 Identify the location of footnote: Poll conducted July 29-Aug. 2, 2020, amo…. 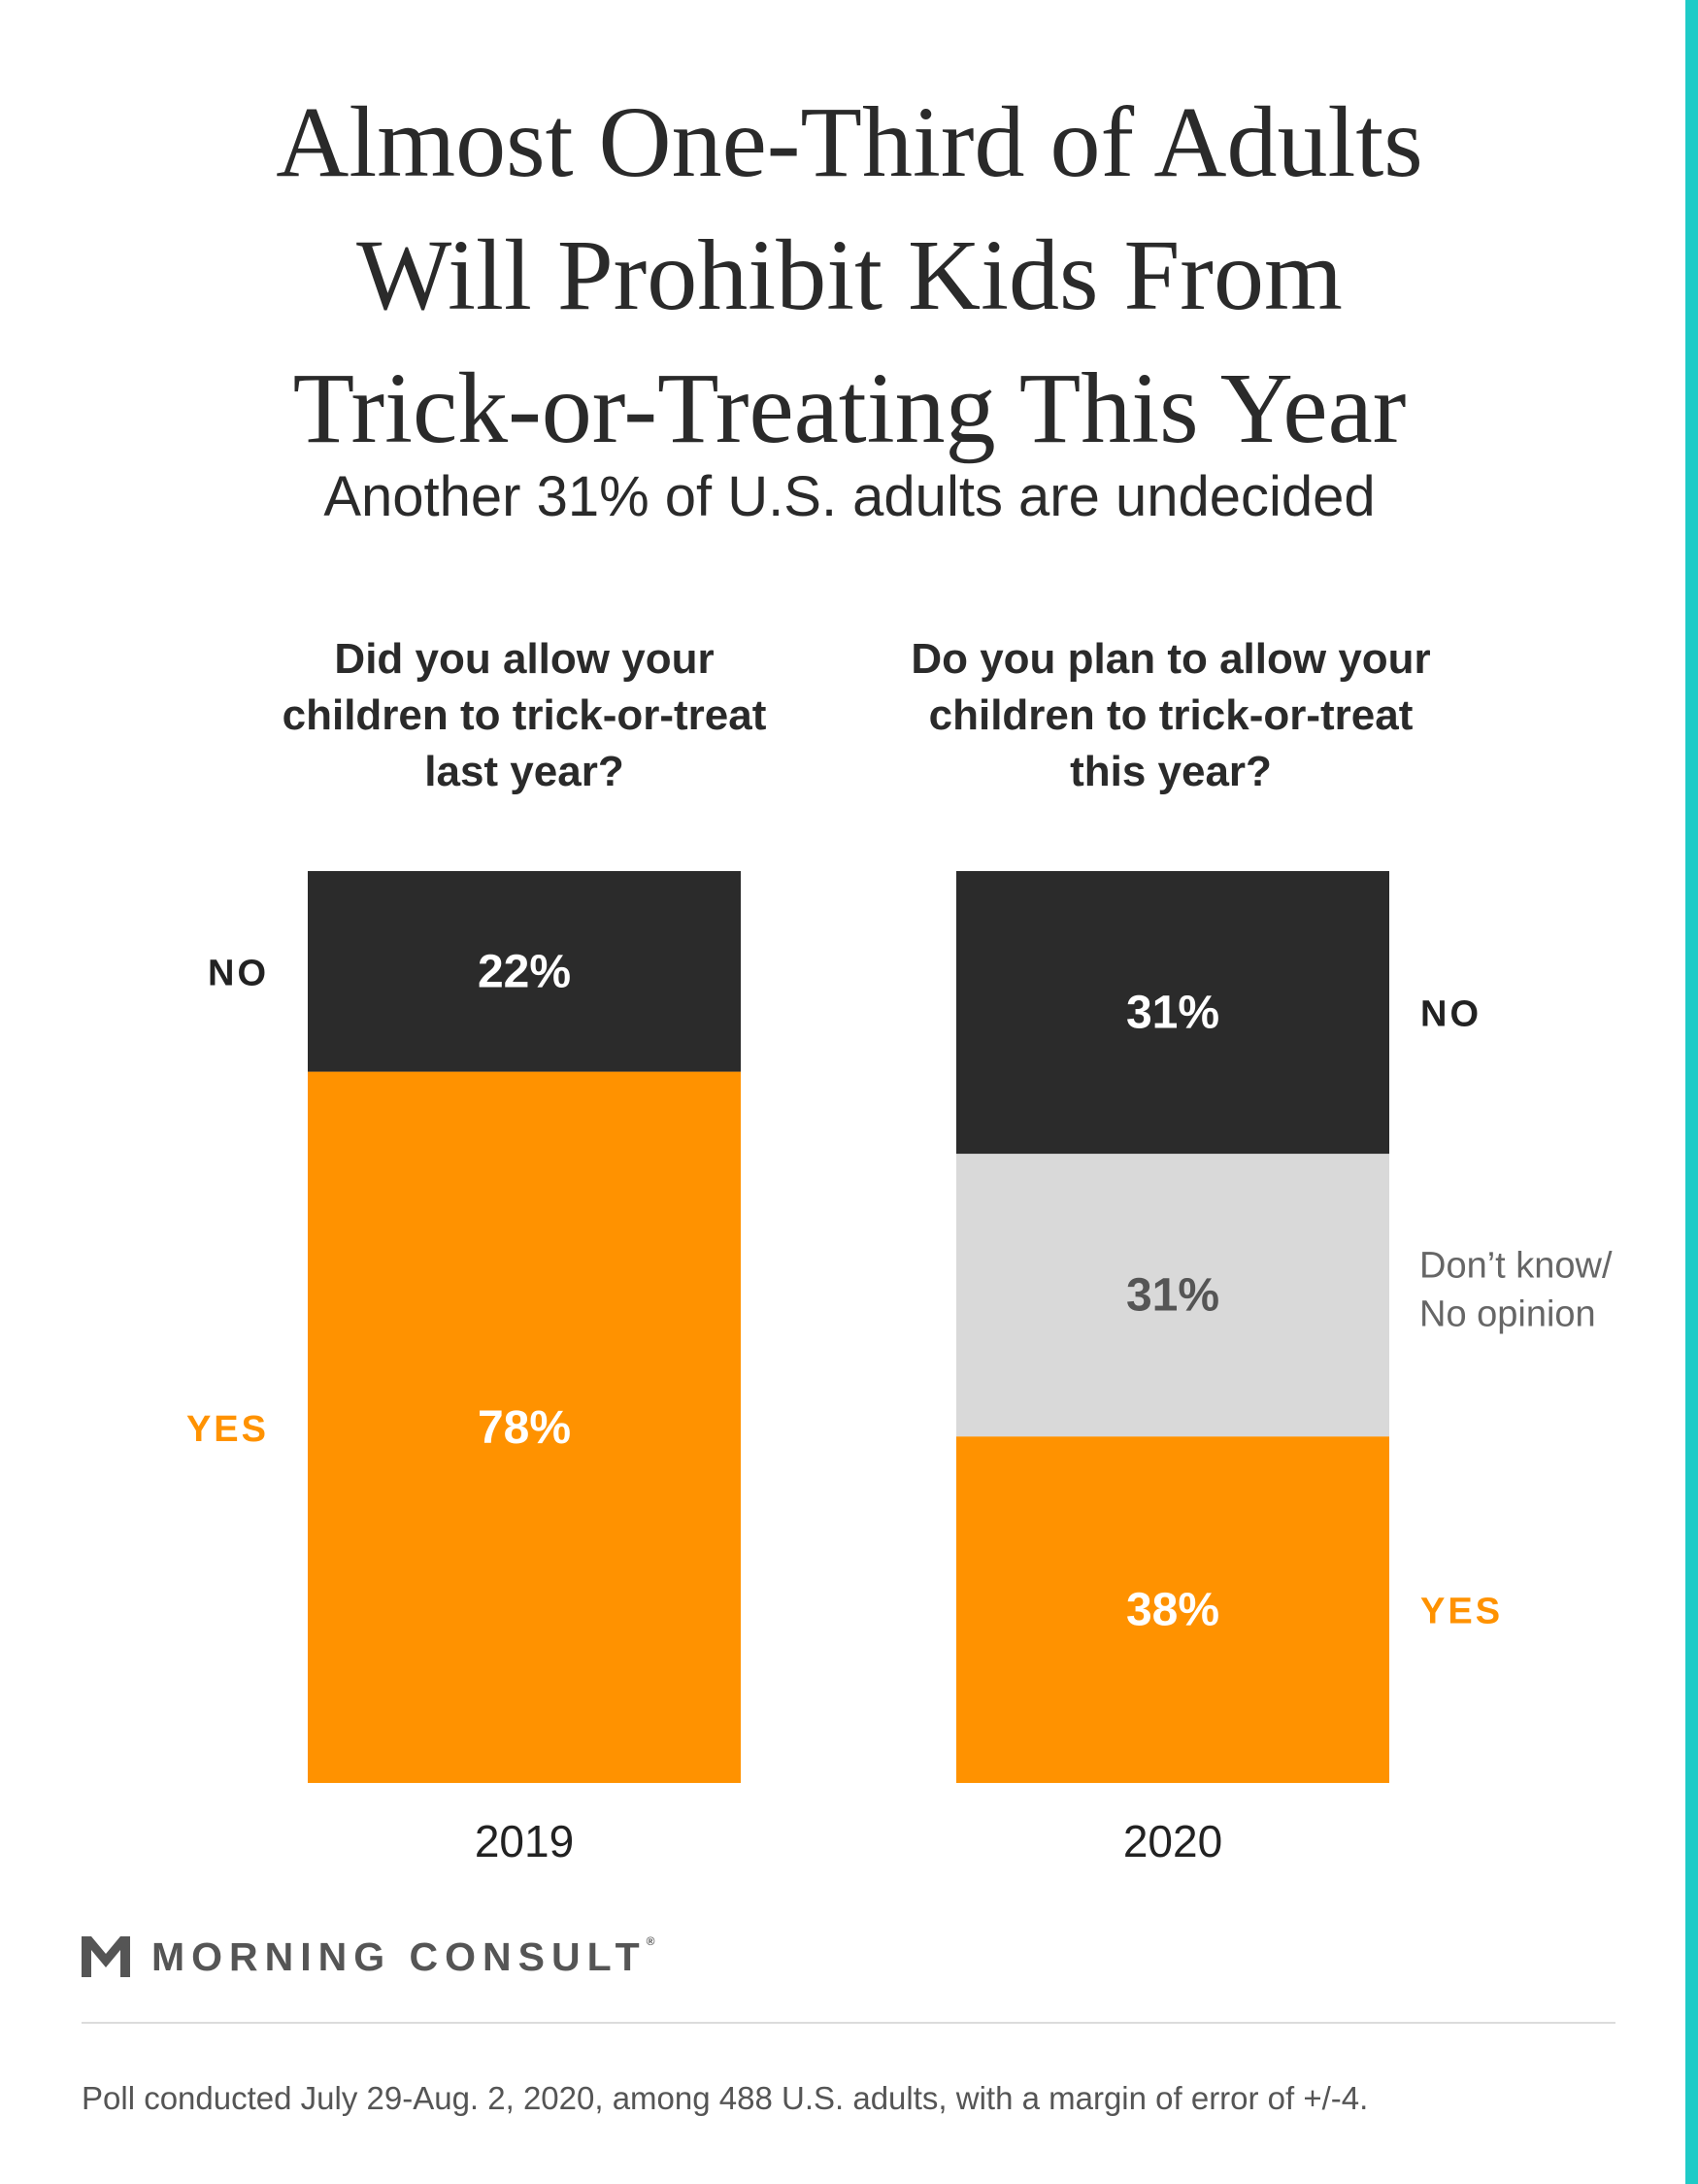
(726, 2098).